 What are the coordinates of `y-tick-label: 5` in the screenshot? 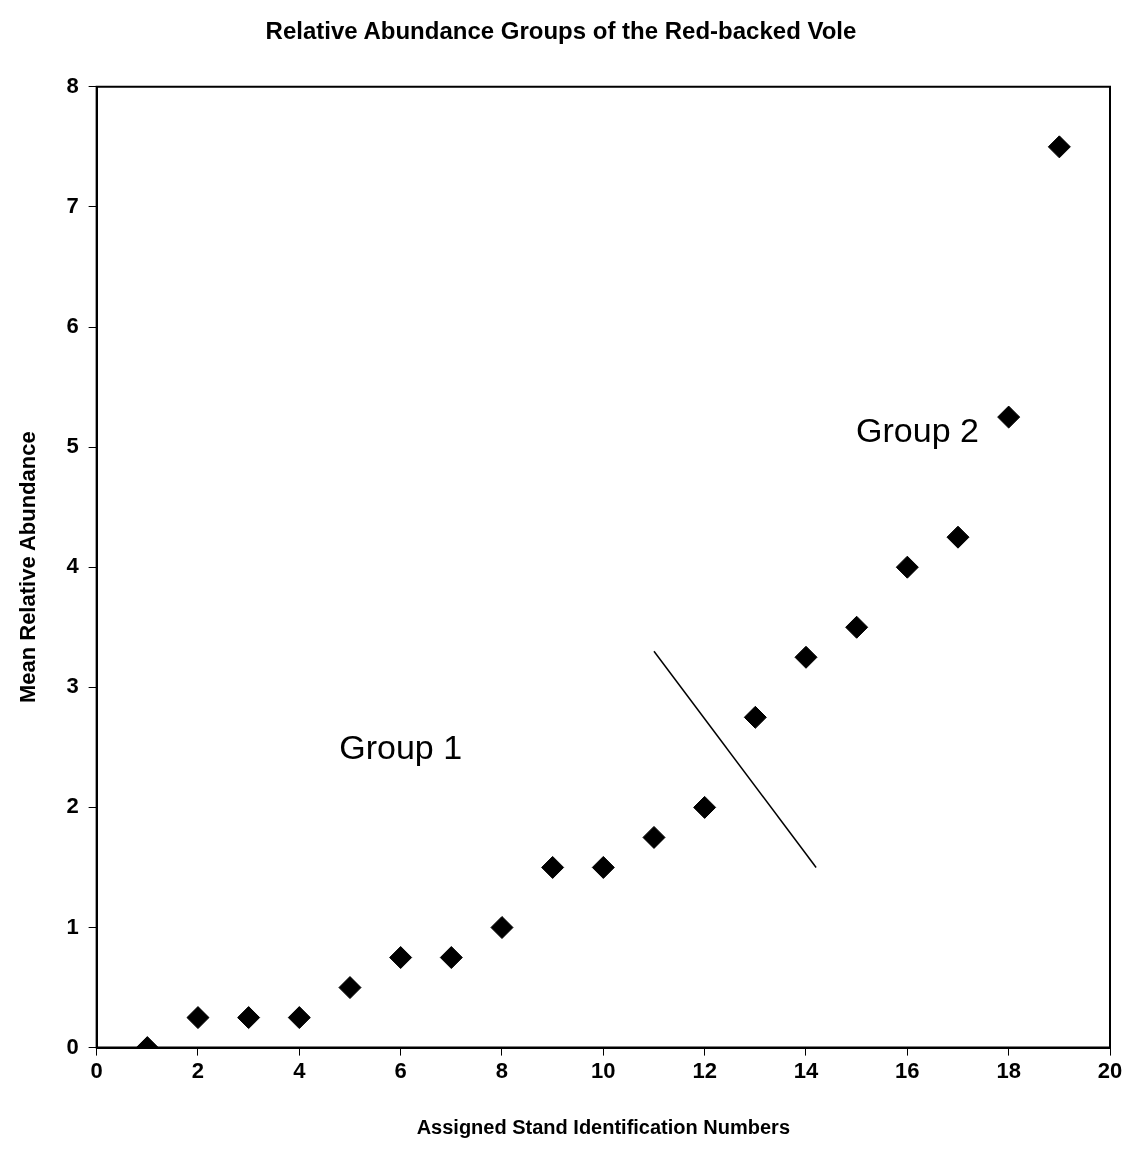 It's located at (72, 446).